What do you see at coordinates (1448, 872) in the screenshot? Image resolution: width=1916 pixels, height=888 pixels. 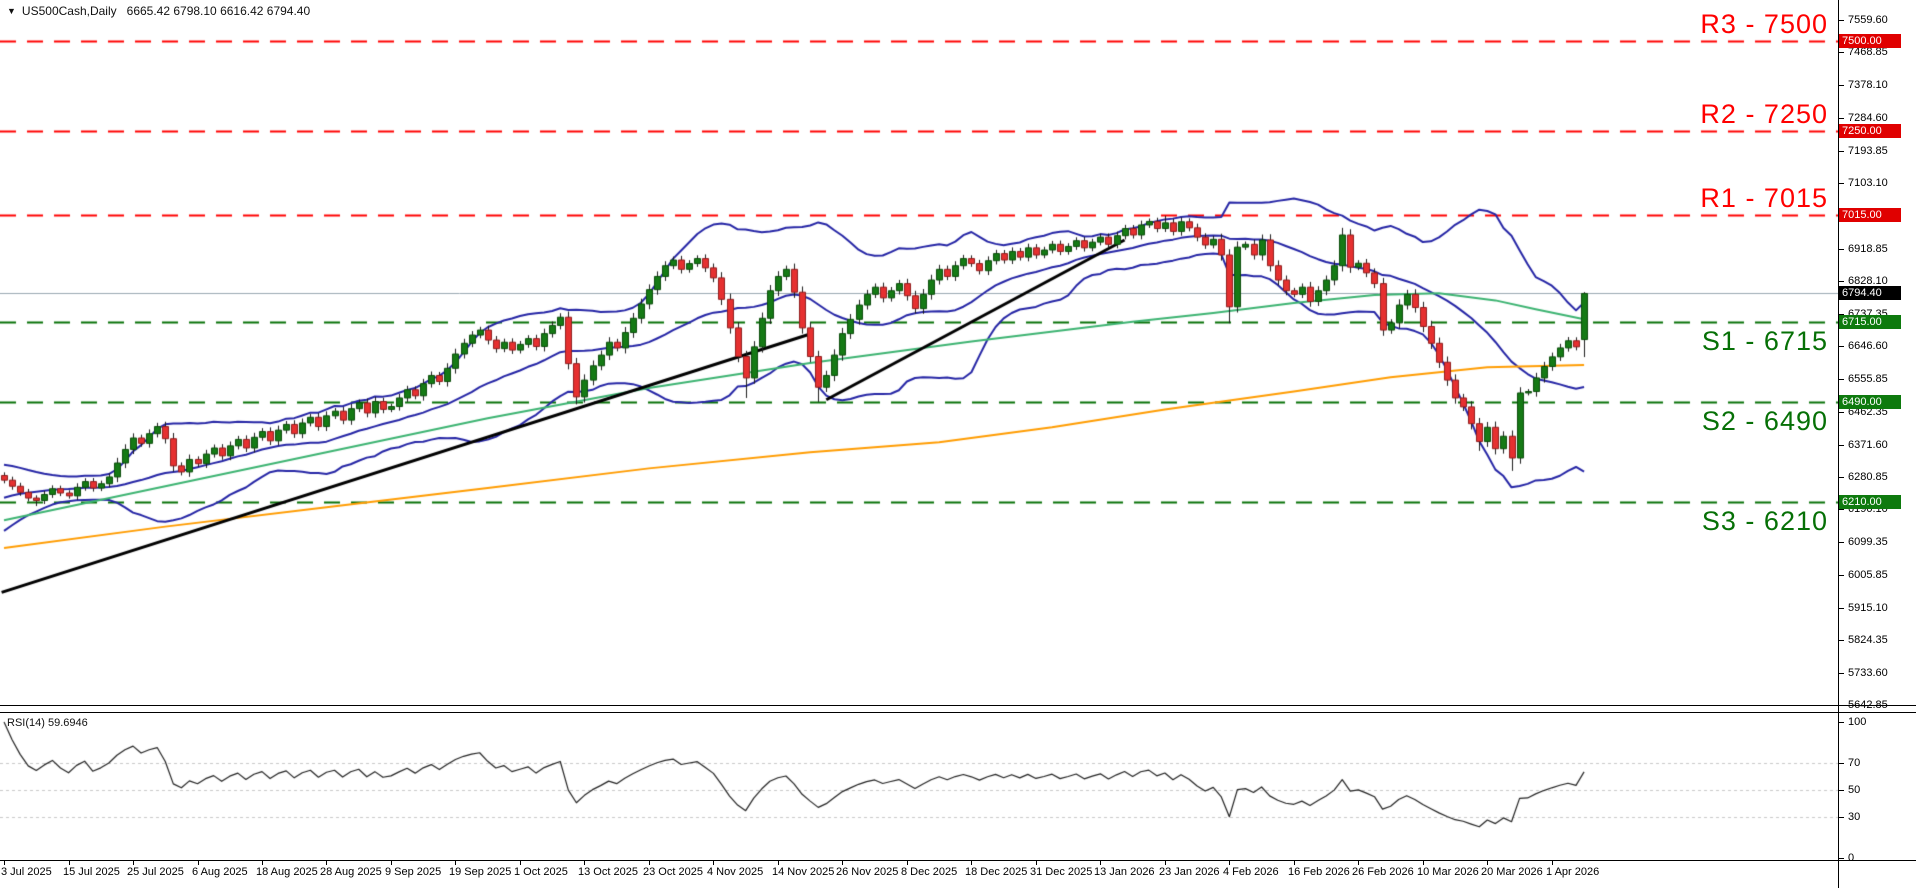 I see `time-axis-label: 10 Mar 2026` at bounding box center [1448, 872].